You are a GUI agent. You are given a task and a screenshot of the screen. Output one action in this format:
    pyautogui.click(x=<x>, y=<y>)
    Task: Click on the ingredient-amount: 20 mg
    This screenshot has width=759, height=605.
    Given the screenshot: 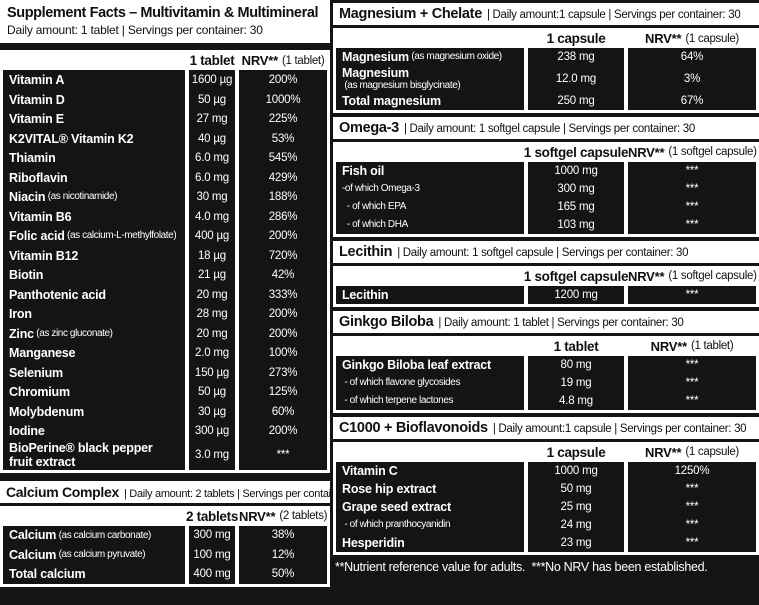 What is the action you would take?
    pyautogui.click(x=212, y=294)
    